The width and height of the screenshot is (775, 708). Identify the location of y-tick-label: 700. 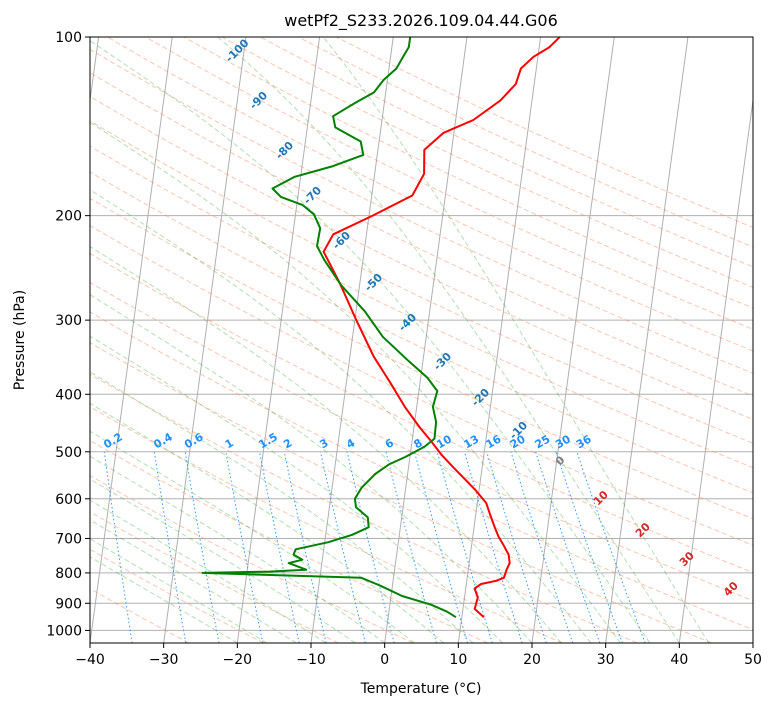
(68, 540).